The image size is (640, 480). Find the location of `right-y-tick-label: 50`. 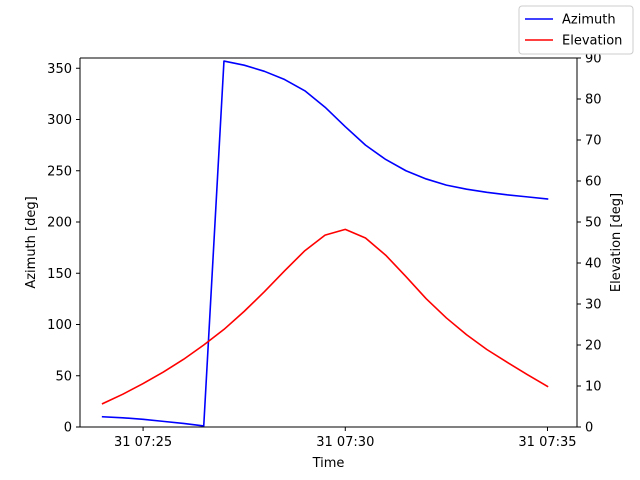

right-y-tick-label: 50 is located at coordinates (593, 223).